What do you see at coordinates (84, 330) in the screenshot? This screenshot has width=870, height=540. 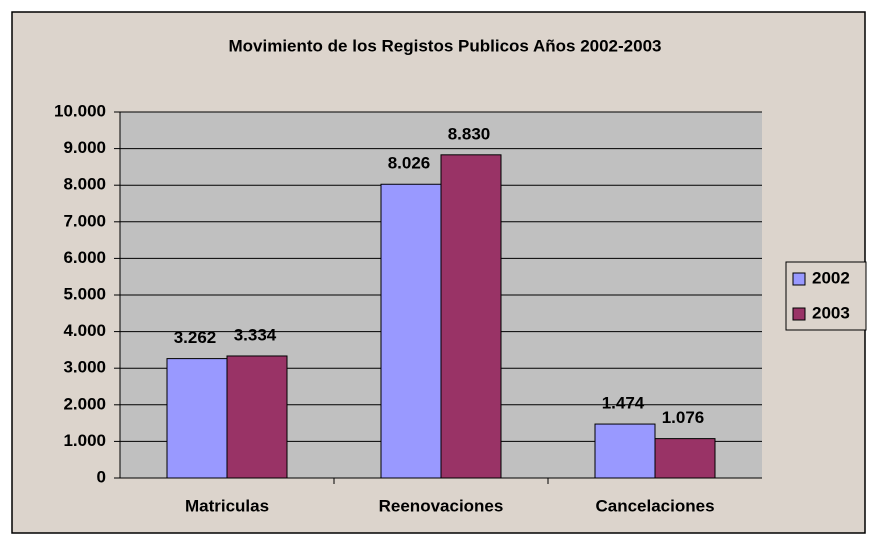 I see `y-tick-label: 4.000` at bounding box center [84, 330].